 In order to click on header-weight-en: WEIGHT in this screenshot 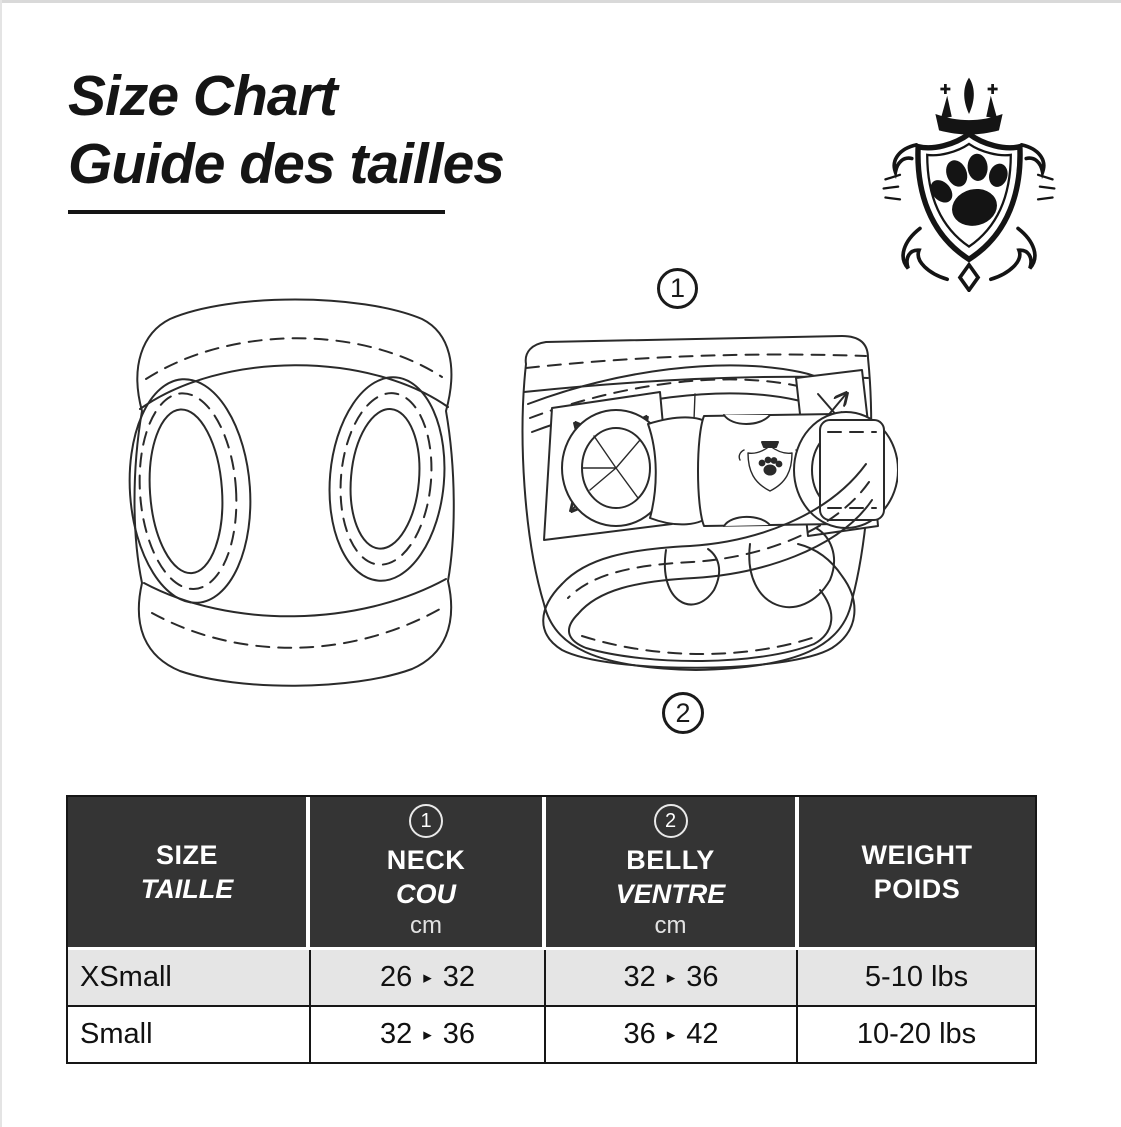, I will do `click(917, 855)`.